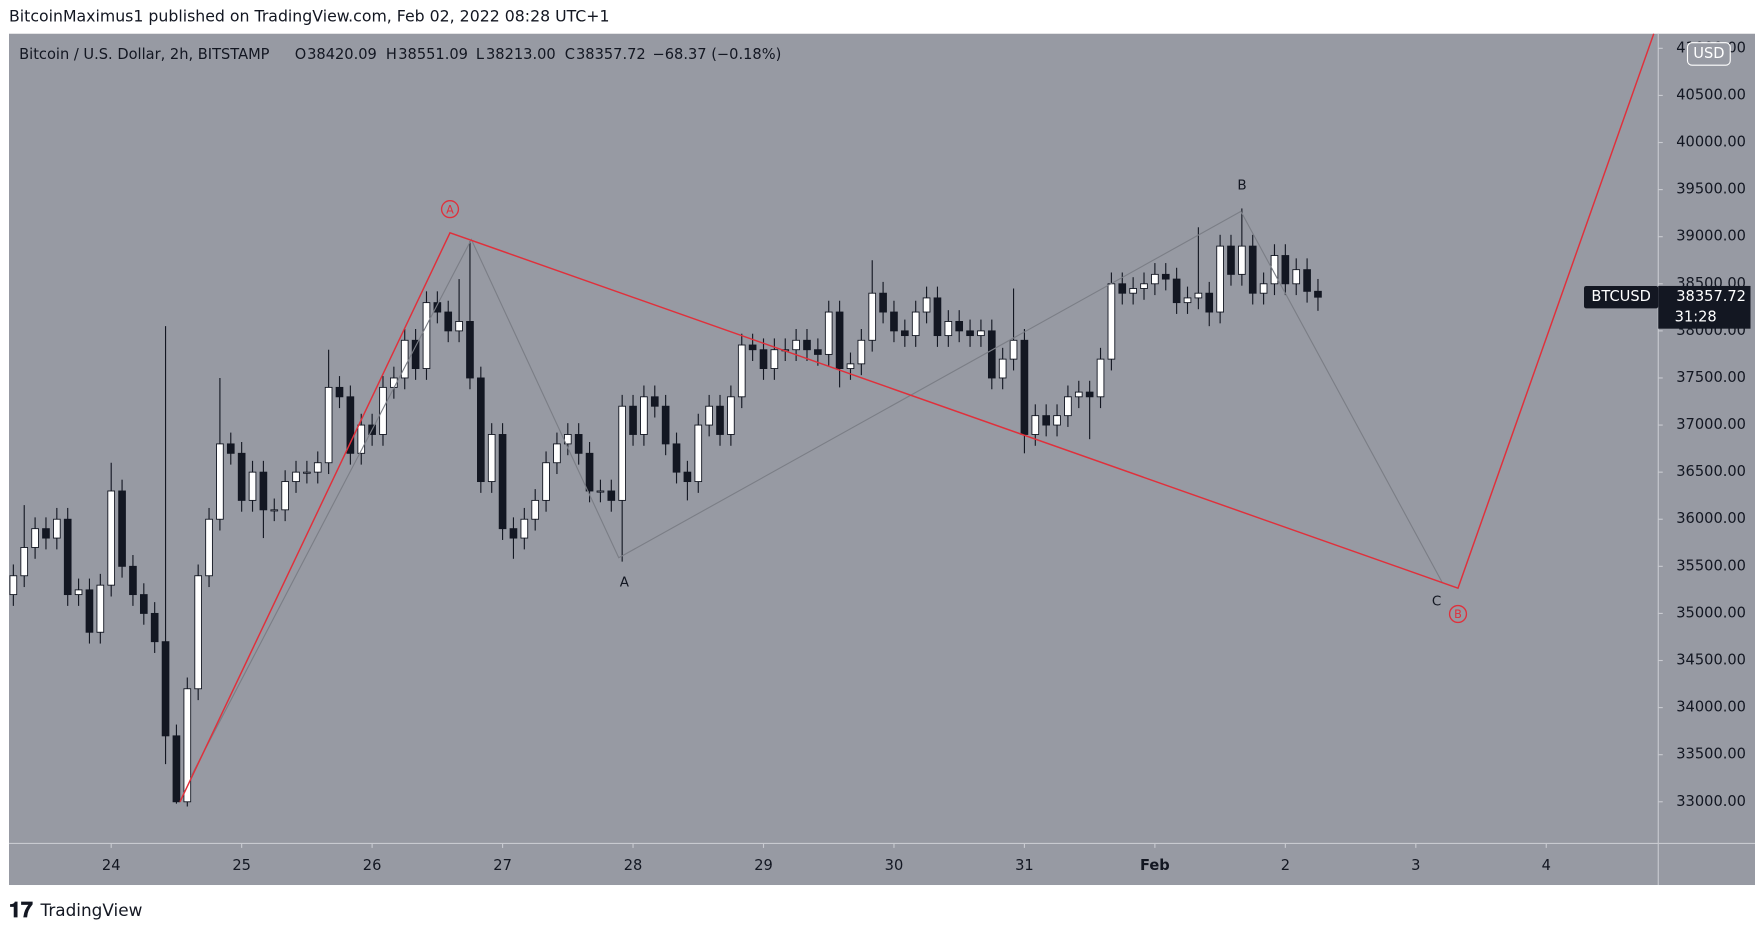  Describe the element at coordinates (1696, 316) in the screenshot. I see `bar-countdown: 31:28` at that location.